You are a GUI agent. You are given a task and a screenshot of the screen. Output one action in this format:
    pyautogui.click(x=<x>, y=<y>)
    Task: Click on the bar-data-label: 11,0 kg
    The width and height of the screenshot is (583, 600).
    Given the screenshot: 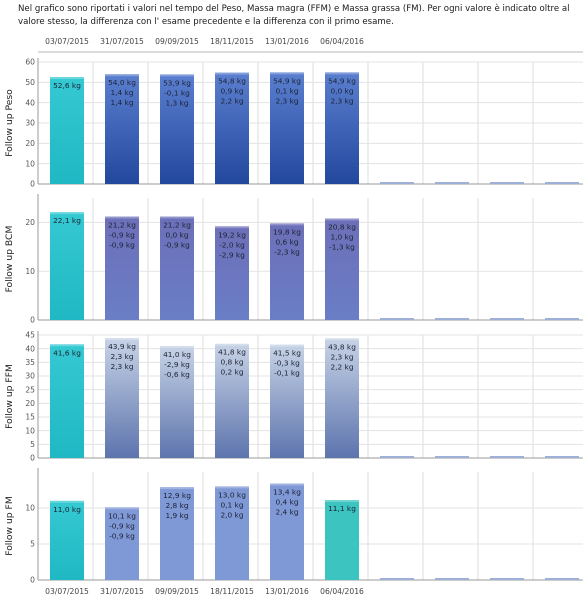 What is the action you would take?
    pyautogui.click(x=67, y=509)
    